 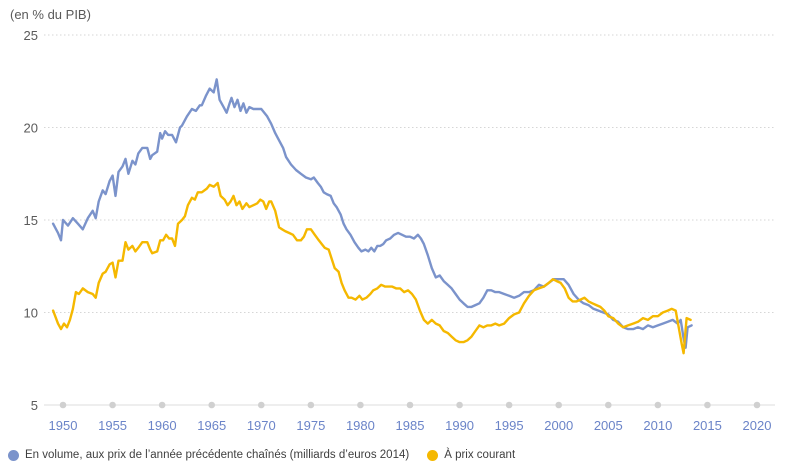 What do you see at coordinates (13, 455) in the screenshot?
I see `legend-swatch-volume` at bounding box center [13, 455].